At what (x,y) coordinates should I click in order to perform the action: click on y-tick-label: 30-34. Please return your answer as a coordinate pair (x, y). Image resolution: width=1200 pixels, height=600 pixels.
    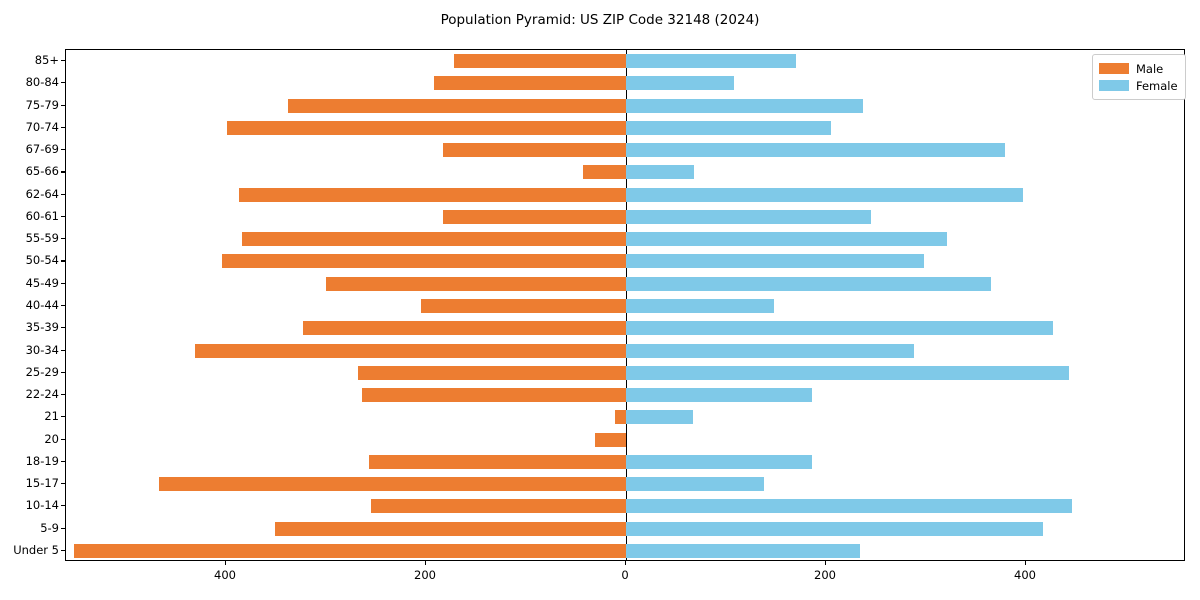
    Looking at the image, I should click on (42, 349).